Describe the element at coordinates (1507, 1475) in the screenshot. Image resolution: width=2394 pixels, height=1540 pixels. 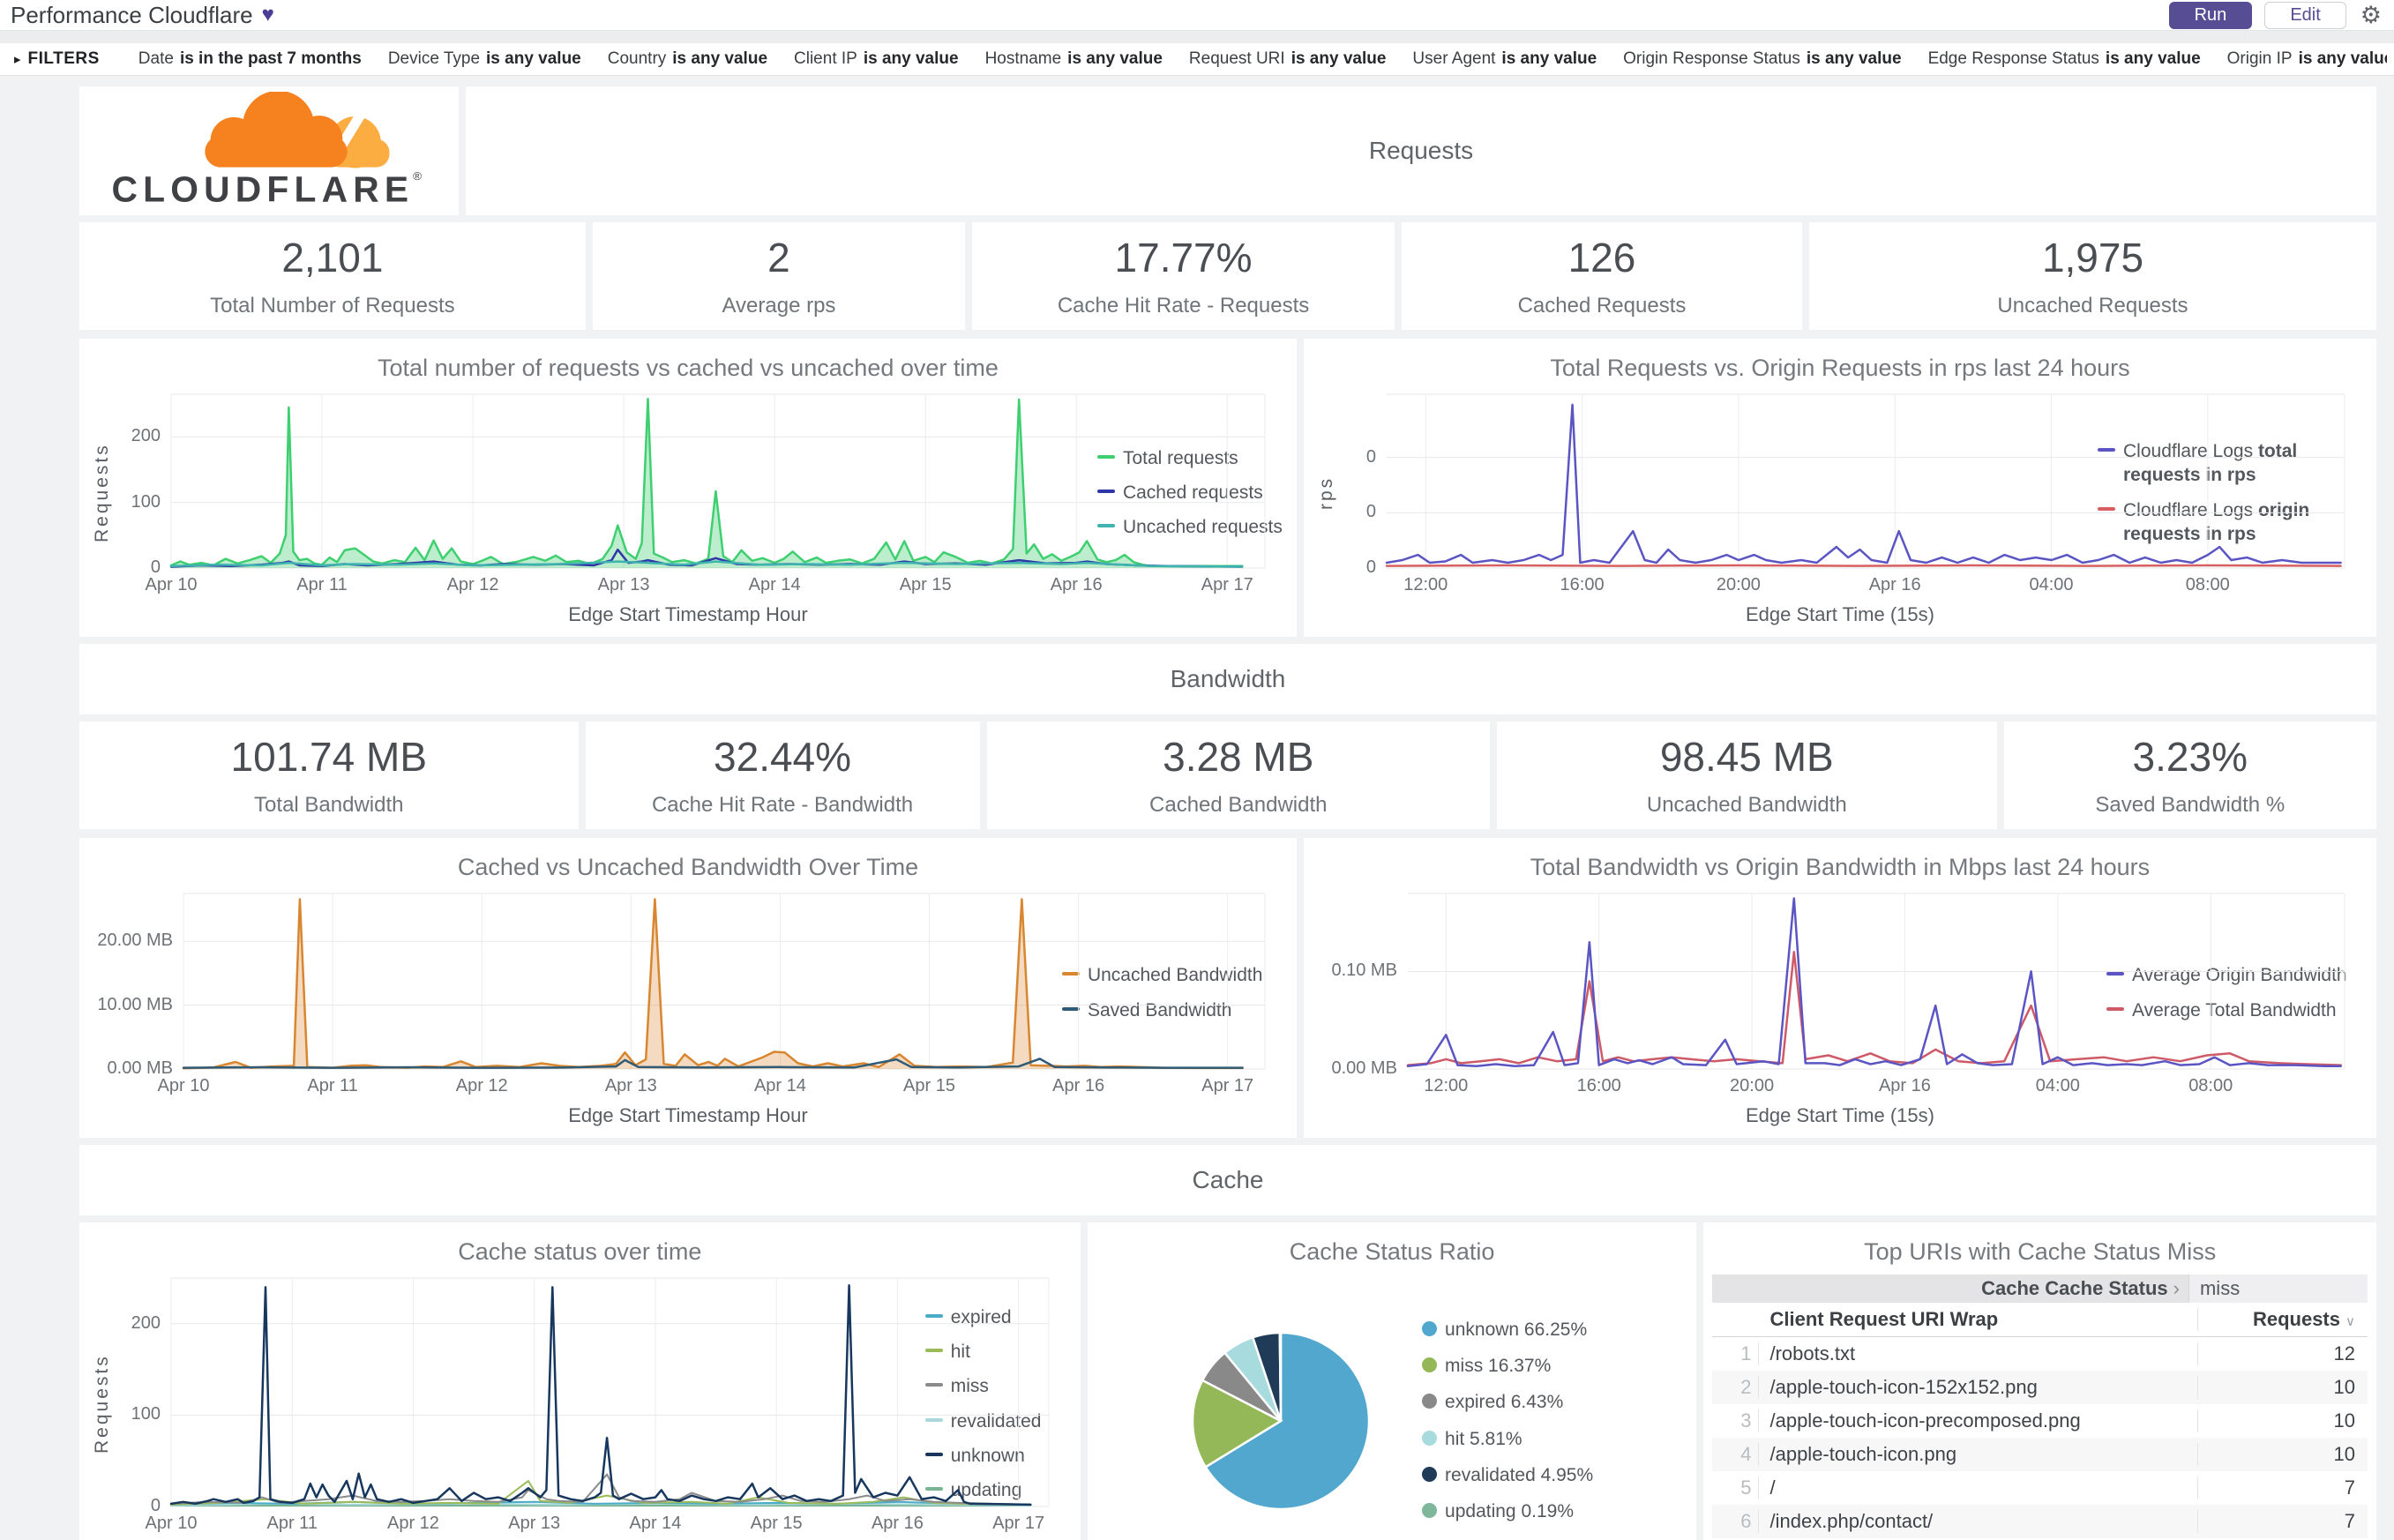
I see `legend-item-revalidated-4-95-: revalidated 4.95%` at that location.